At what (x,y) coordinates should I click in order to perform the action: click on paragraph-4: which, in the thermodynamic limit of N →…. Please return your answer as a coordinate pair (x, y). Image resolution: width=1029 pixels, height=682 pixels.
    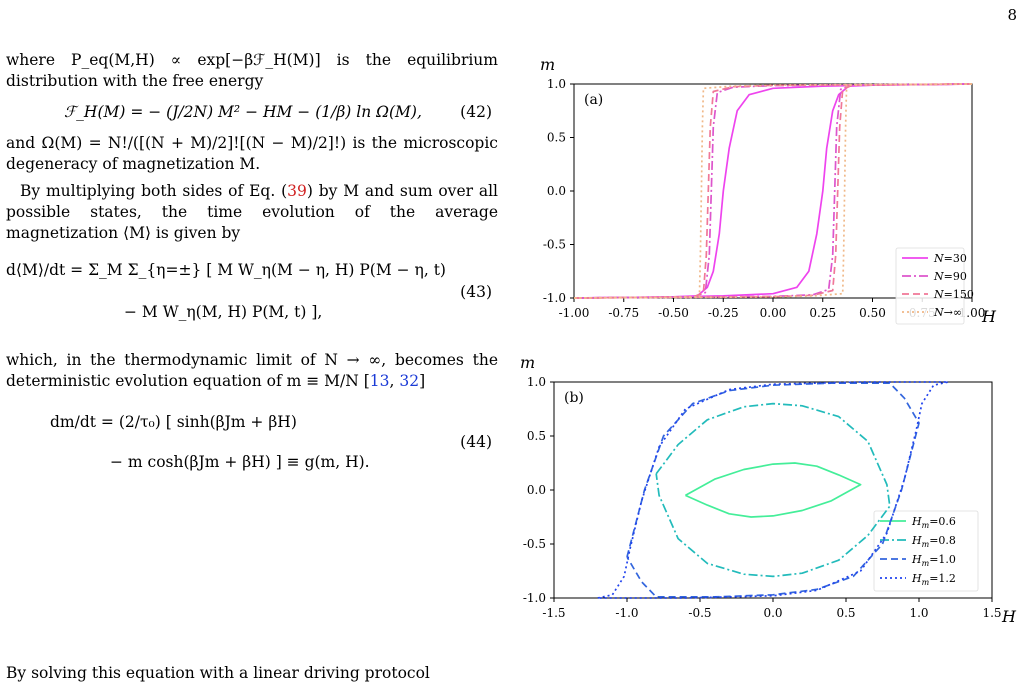
    Looking at the image, I should click on (252, 371).